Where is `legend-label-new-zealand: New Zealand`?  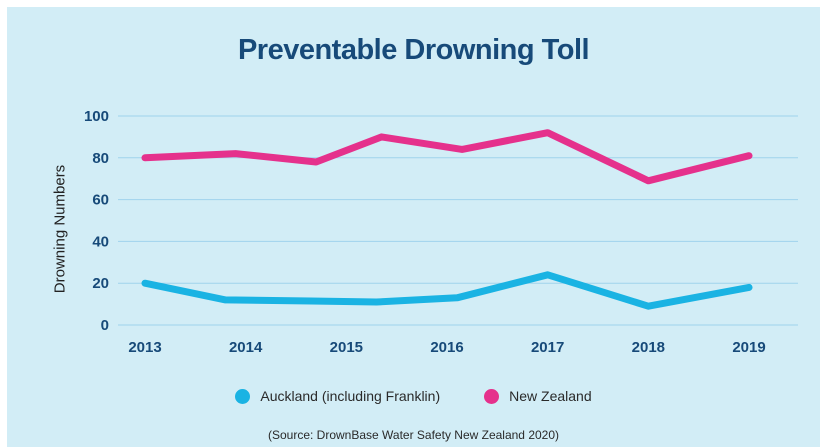 legend-label-new-zealand: New Zealand is located at coordinates (550, 396).